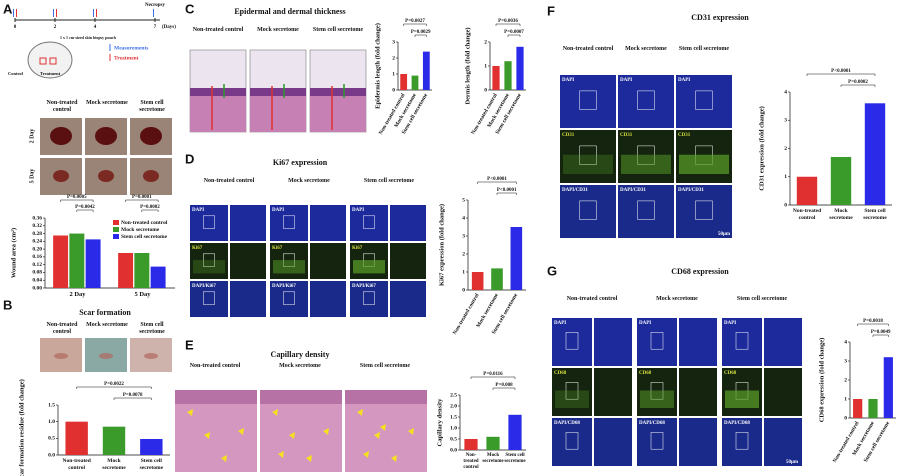  What do you see at coordinates (300, 162) in the screenshot?
I see `panel-title: Ki67 expression` at bounding box center [300, 162].